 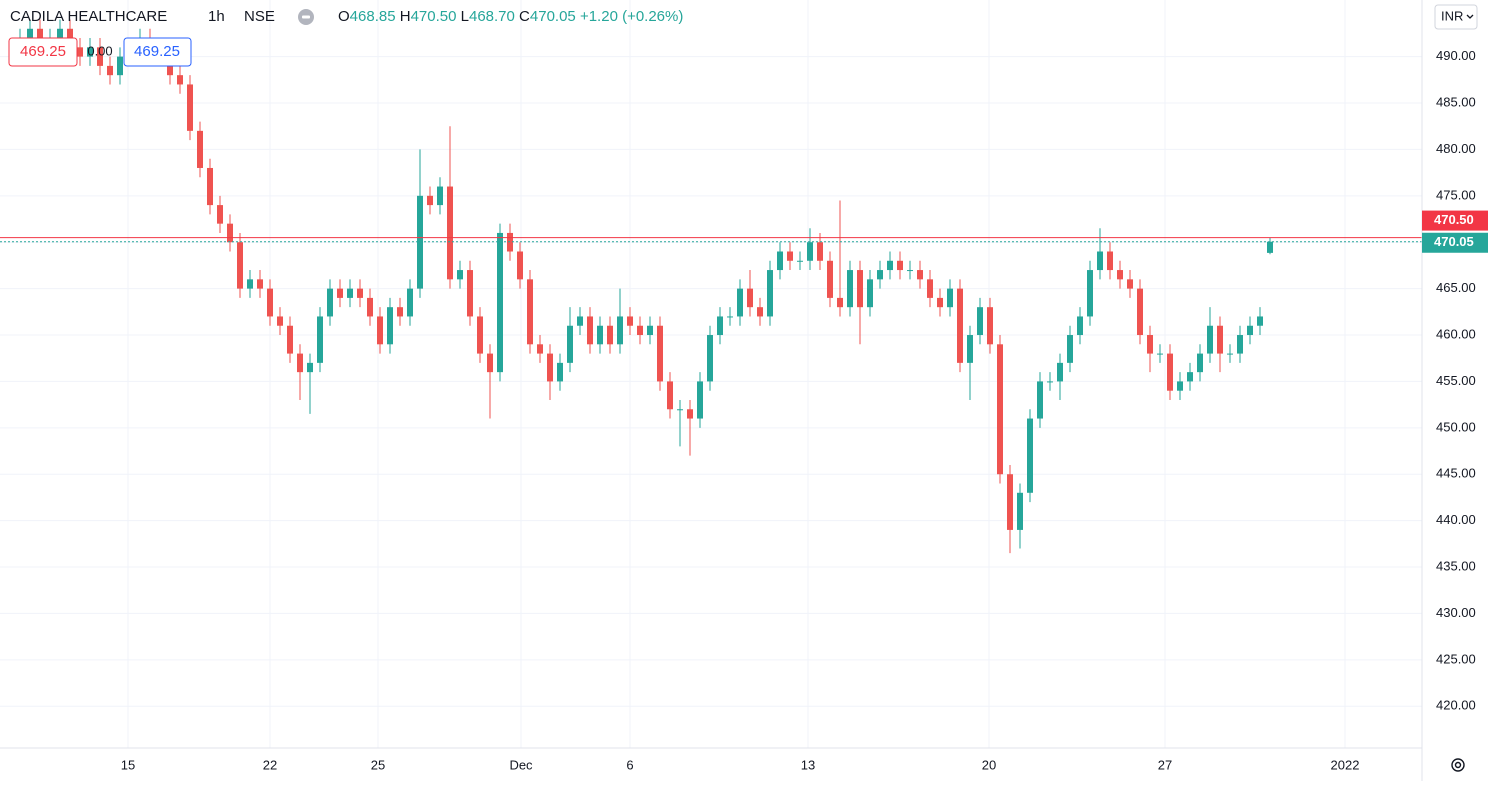 I want to click on sell-price: 469.25, so click(x=43, y=51).